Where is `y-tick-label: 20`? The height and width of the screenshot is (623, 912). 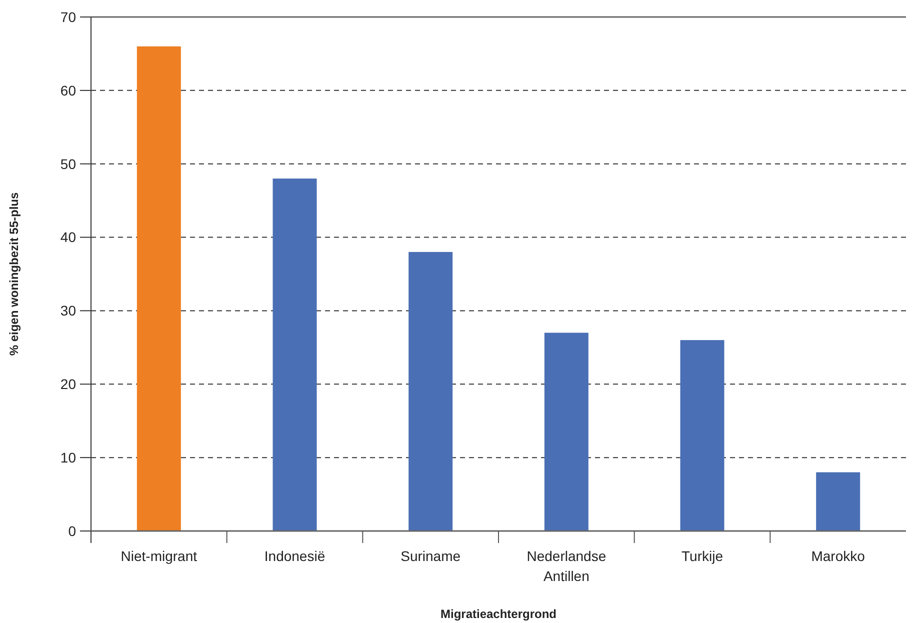 y-tick-label: 20 is located at coordinates (68, 384).